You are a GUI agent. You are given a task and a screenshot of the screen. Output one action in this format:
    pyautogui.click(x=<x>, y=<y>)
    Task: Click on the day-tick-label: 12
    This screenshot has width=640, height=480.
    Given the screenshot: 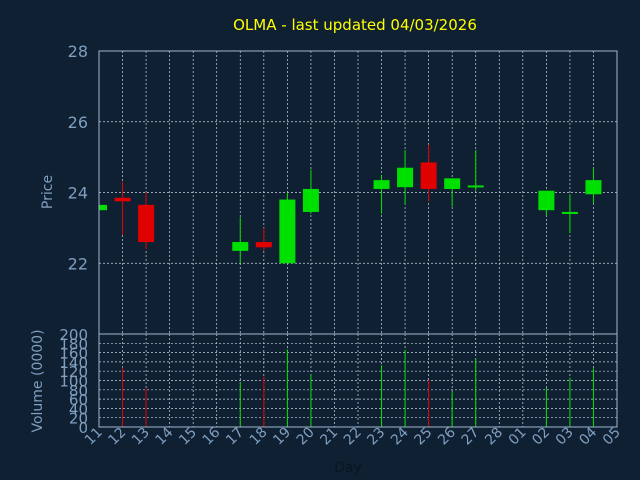 What is the action you would take?
    pyautogui.click(x=117, y=437)
    